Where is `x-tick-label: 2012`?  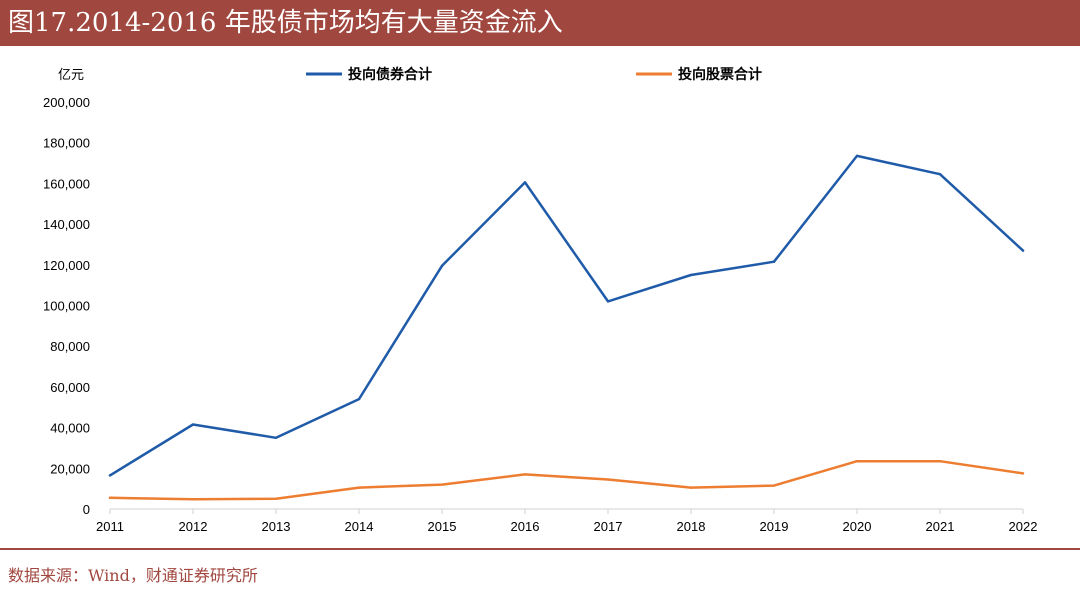
x-tick-label: 2012 is located at coordinates (193, 526).